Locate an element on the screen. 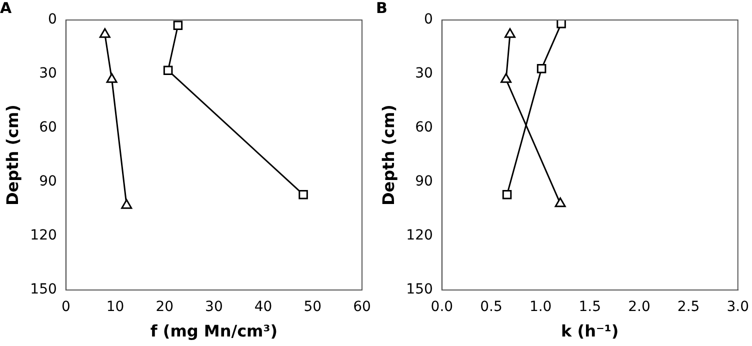 The image size is (752, 346). x-tick-label: 30 is located at coordinates (214, 307).